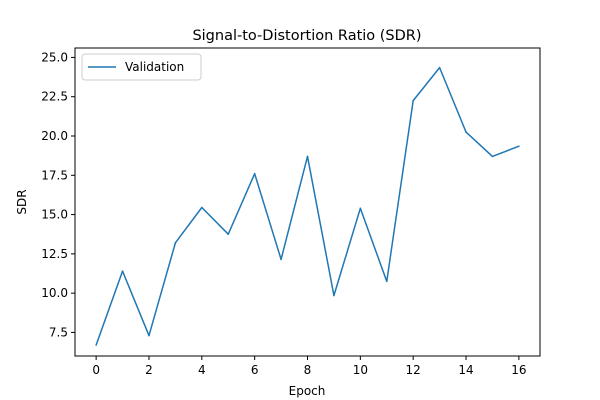 This screenshot has height=400, width=600. Describe the element at coordinates (96, 370) in the screenshot. I see `x-tick-label: 0` at that location.